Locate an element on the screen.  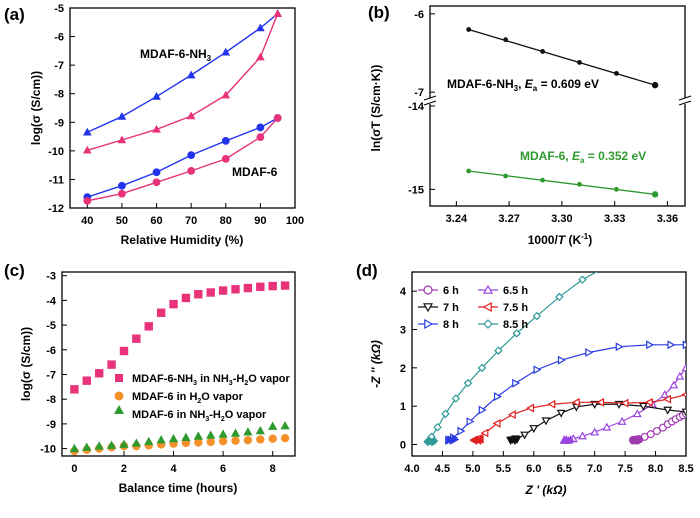
d-xtick-label: 4.5 is located at coordinates (442, 469).